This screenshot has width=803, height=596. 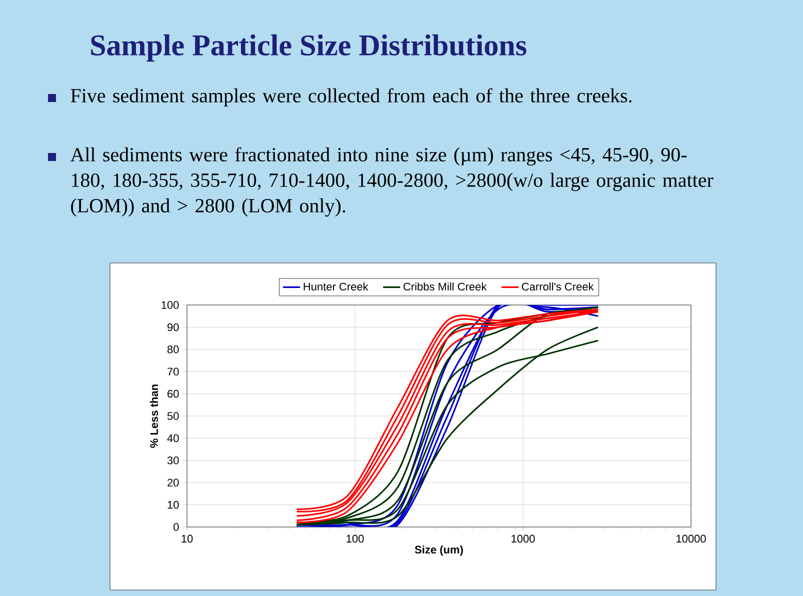 What do you see at coordinates (173, 504) in the screenshot?
I see `y-tick-label: 10` at bounding box center [173, 504].